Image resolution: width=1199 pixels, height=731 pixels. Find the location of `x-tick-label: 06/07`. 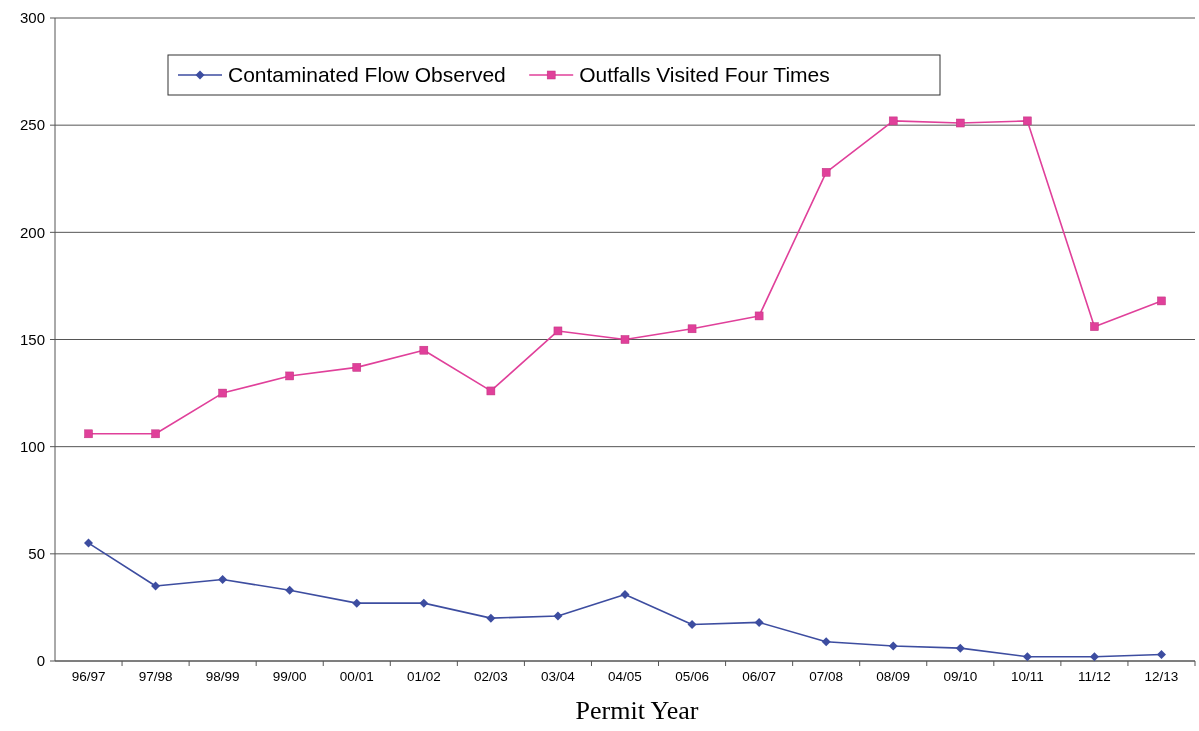

x-tick-label: 06/07 is located at coordinates (759, 676).